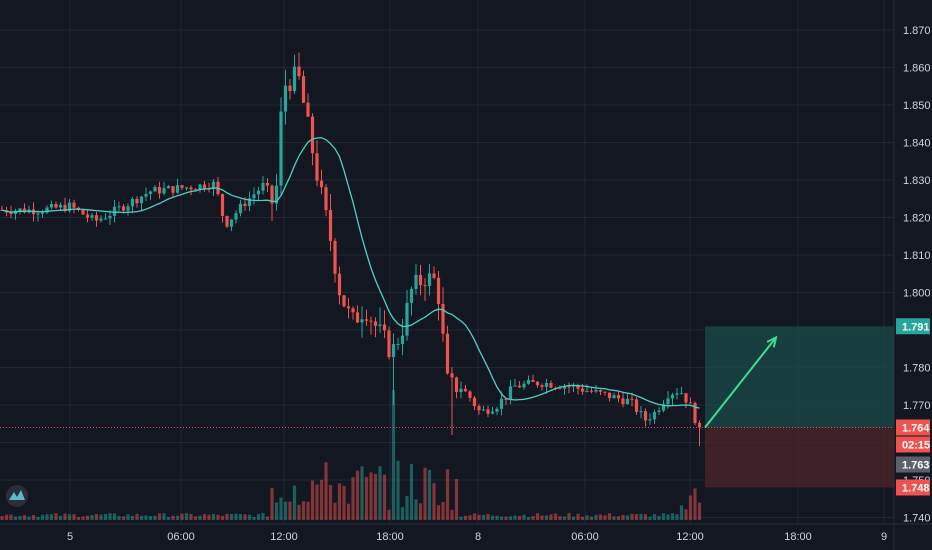 Image resolution: width=932 pixels, height=550 pixels. I want to click on logo-circle, so click(17, 496).